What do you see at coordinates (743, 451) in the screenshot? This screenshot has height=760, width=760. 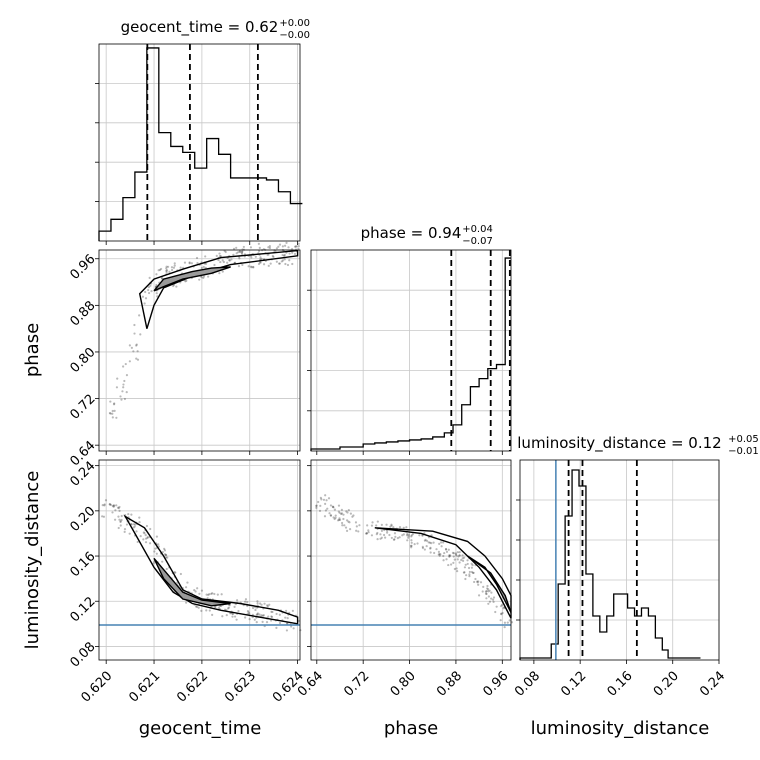 I see `hist-luminosity-distance-title-err-minus: −0.01` at bounding box center [743, 451].